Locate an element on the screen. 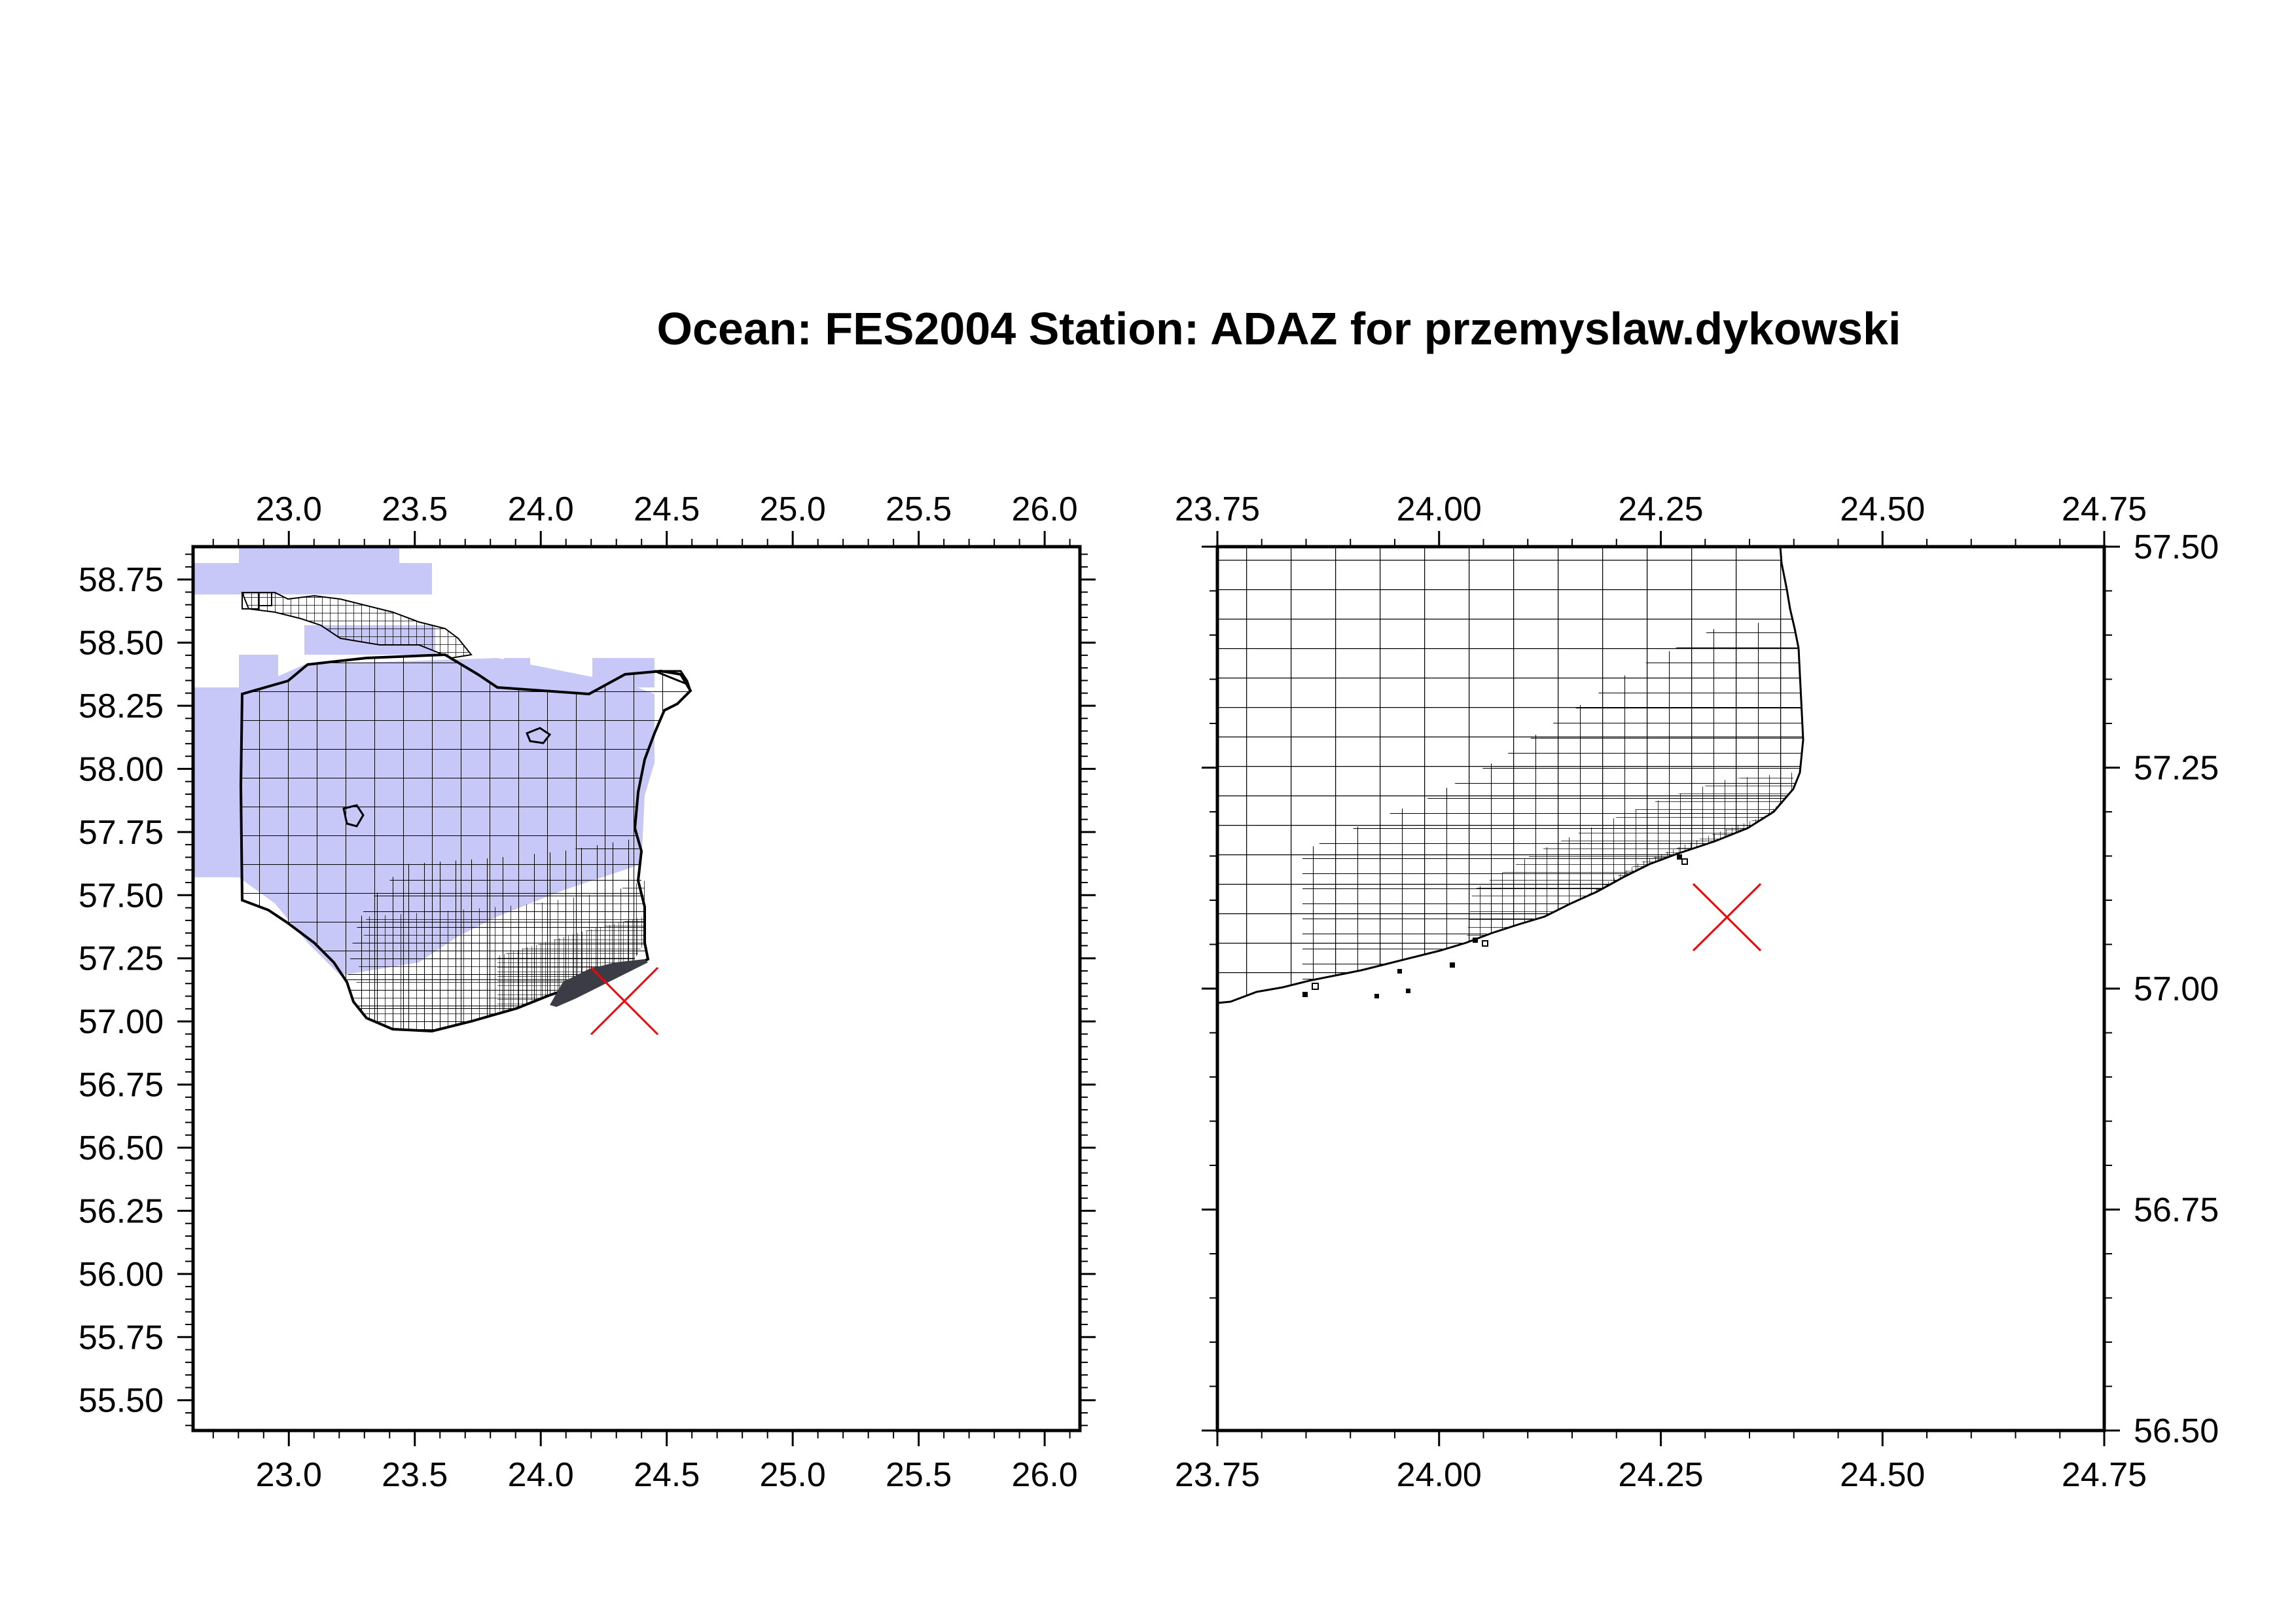 The image size is (2296, 1623). y-tick-label: 58.50 is located at coordinates (121, 644).